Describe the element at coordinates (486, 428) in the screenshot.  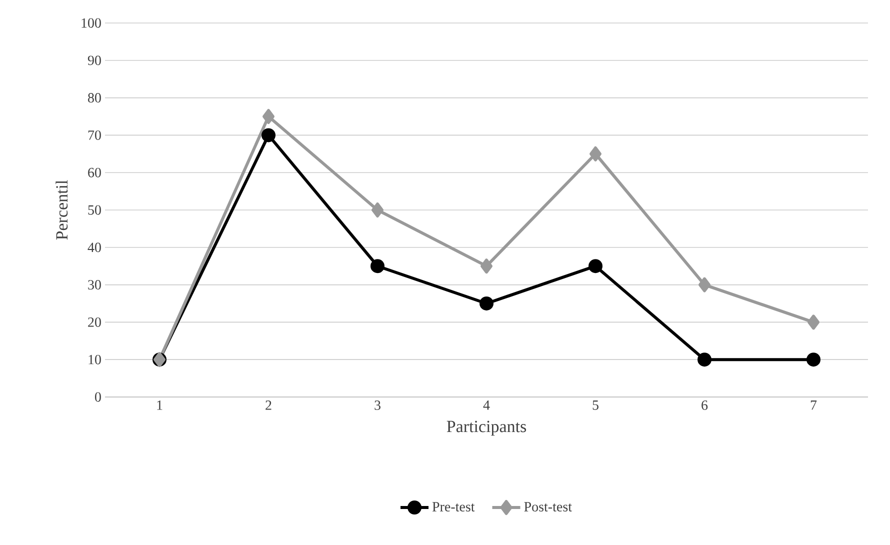
I see `x-axis-title: Participants` at that location.